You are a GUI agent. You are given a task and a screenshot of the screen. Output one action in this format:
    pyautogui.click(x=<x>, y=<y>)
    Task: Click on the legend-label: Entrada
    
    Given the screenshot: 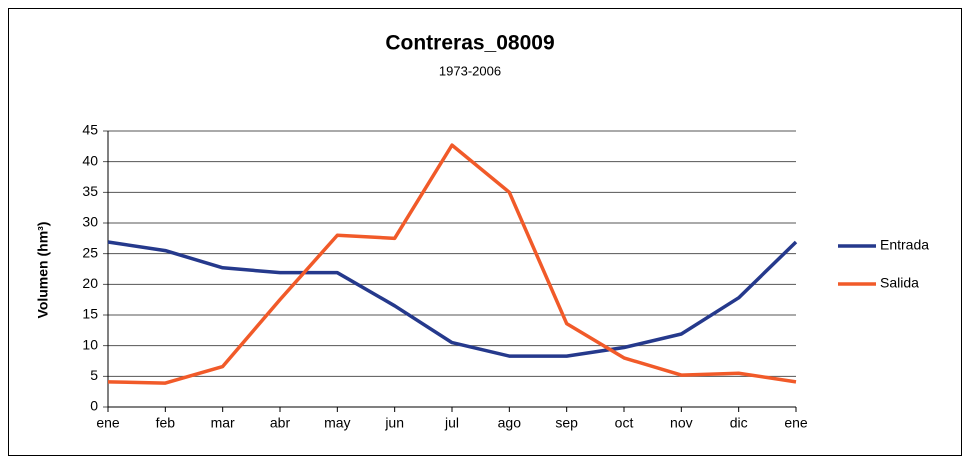 What is the action you would take?
    pyautogui.click(x=904, y=245)
    